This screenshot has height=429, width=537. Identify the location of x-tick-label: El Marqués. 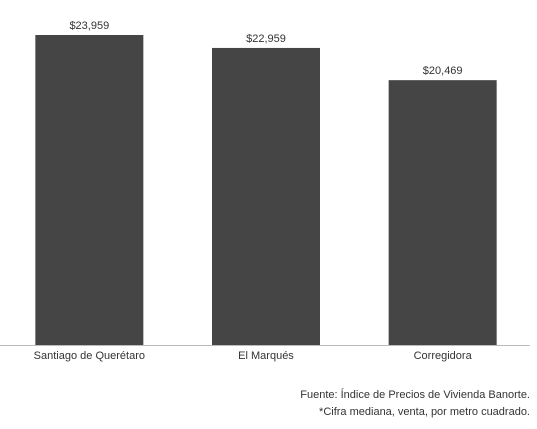
(266, 356).